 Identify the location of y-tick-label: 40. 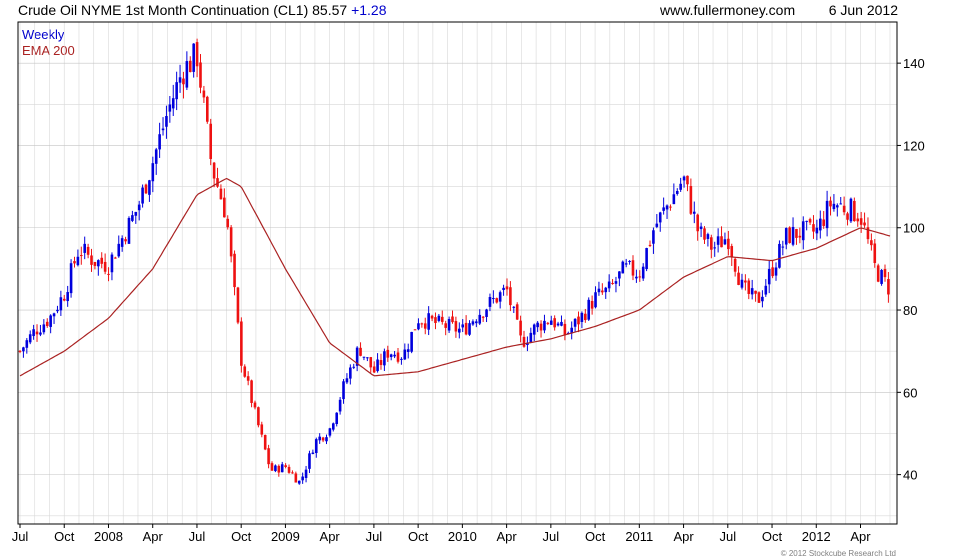
(910, 475).